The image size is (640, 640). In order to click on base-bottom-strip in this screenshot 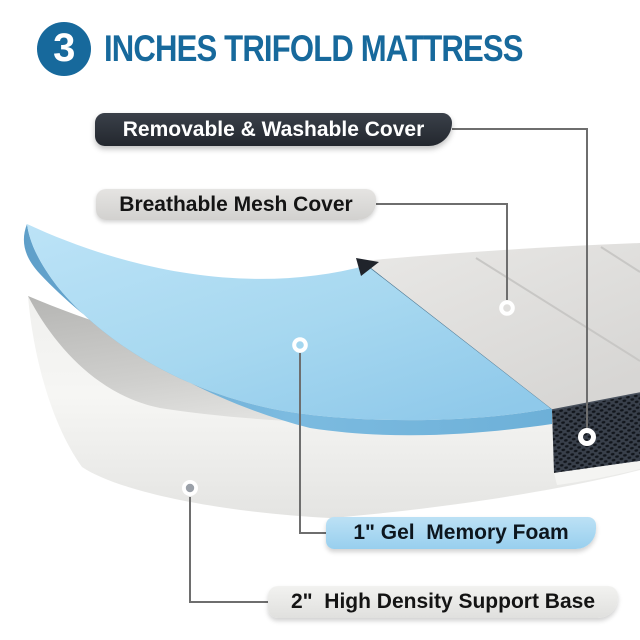, I will do `click(597, 473)`.